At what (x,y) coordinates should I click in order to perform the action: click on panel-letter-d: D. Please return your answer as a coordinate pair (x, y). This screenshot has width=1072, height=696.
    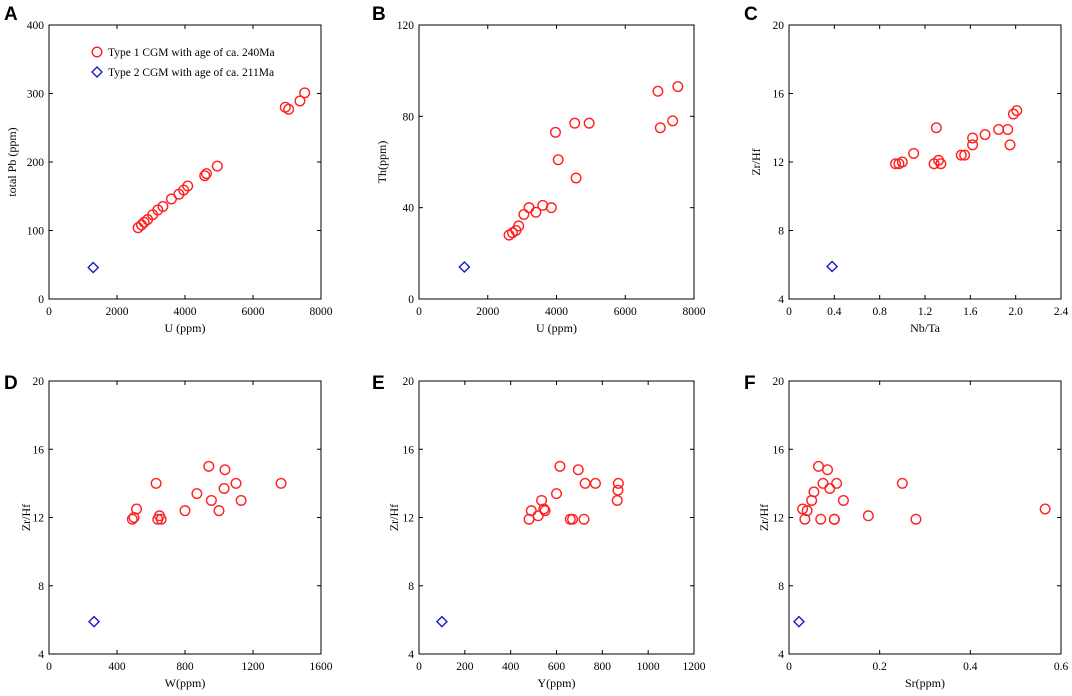
    Looking at the image, I should click on (11, 383).